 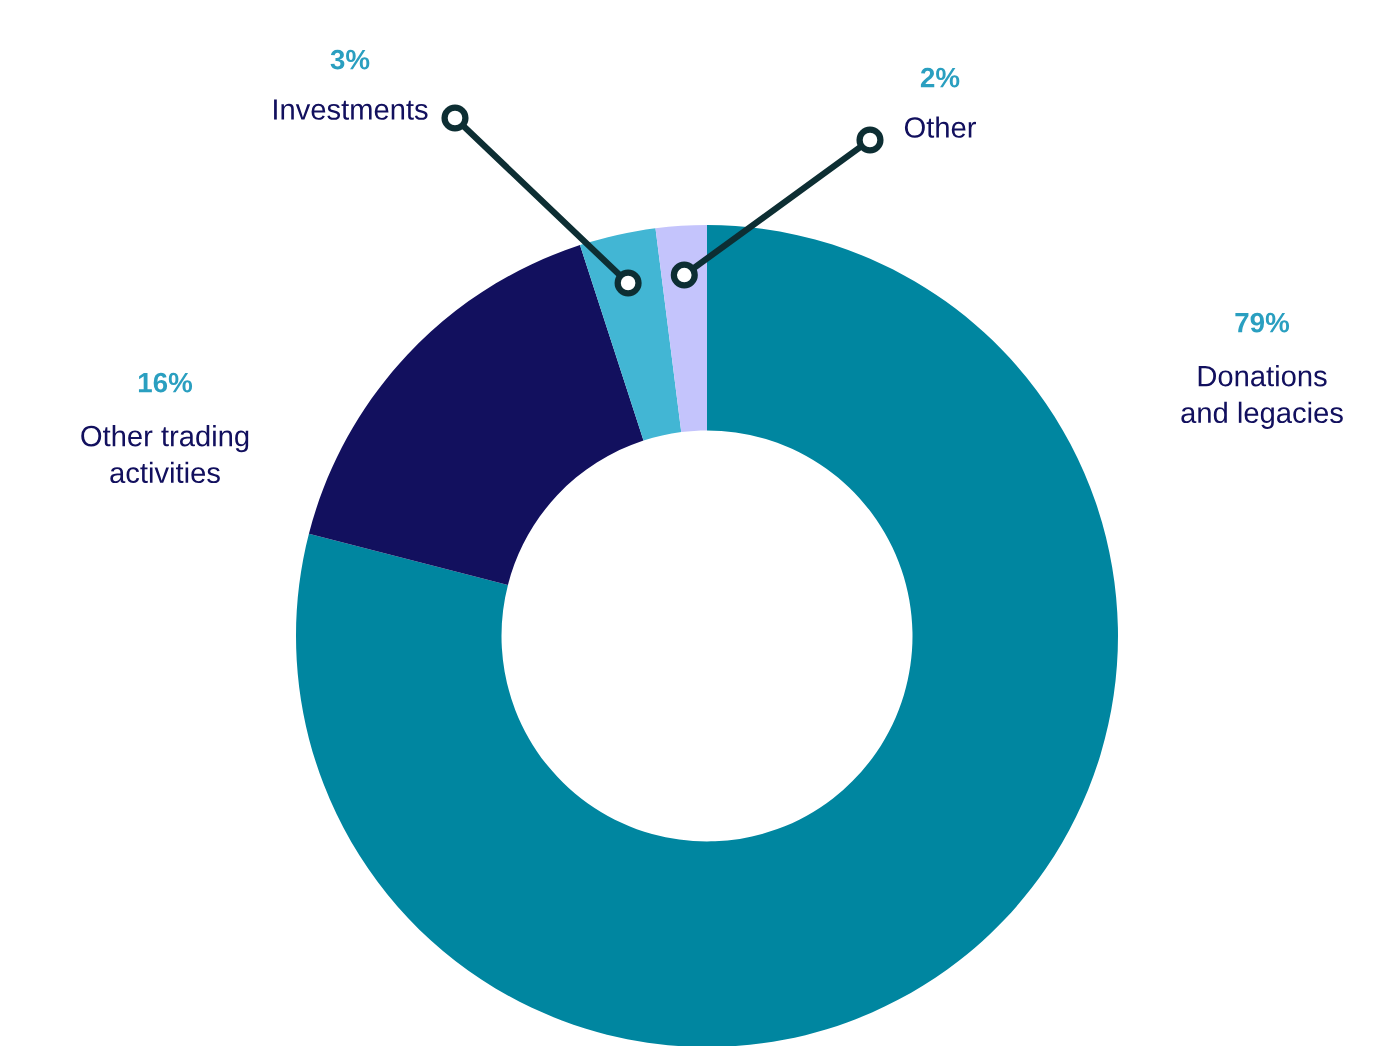 What do you see at coordinates (1262, 322) in the screenshot?
I see `data-label: 79%` at bounding box center [1262, 322].